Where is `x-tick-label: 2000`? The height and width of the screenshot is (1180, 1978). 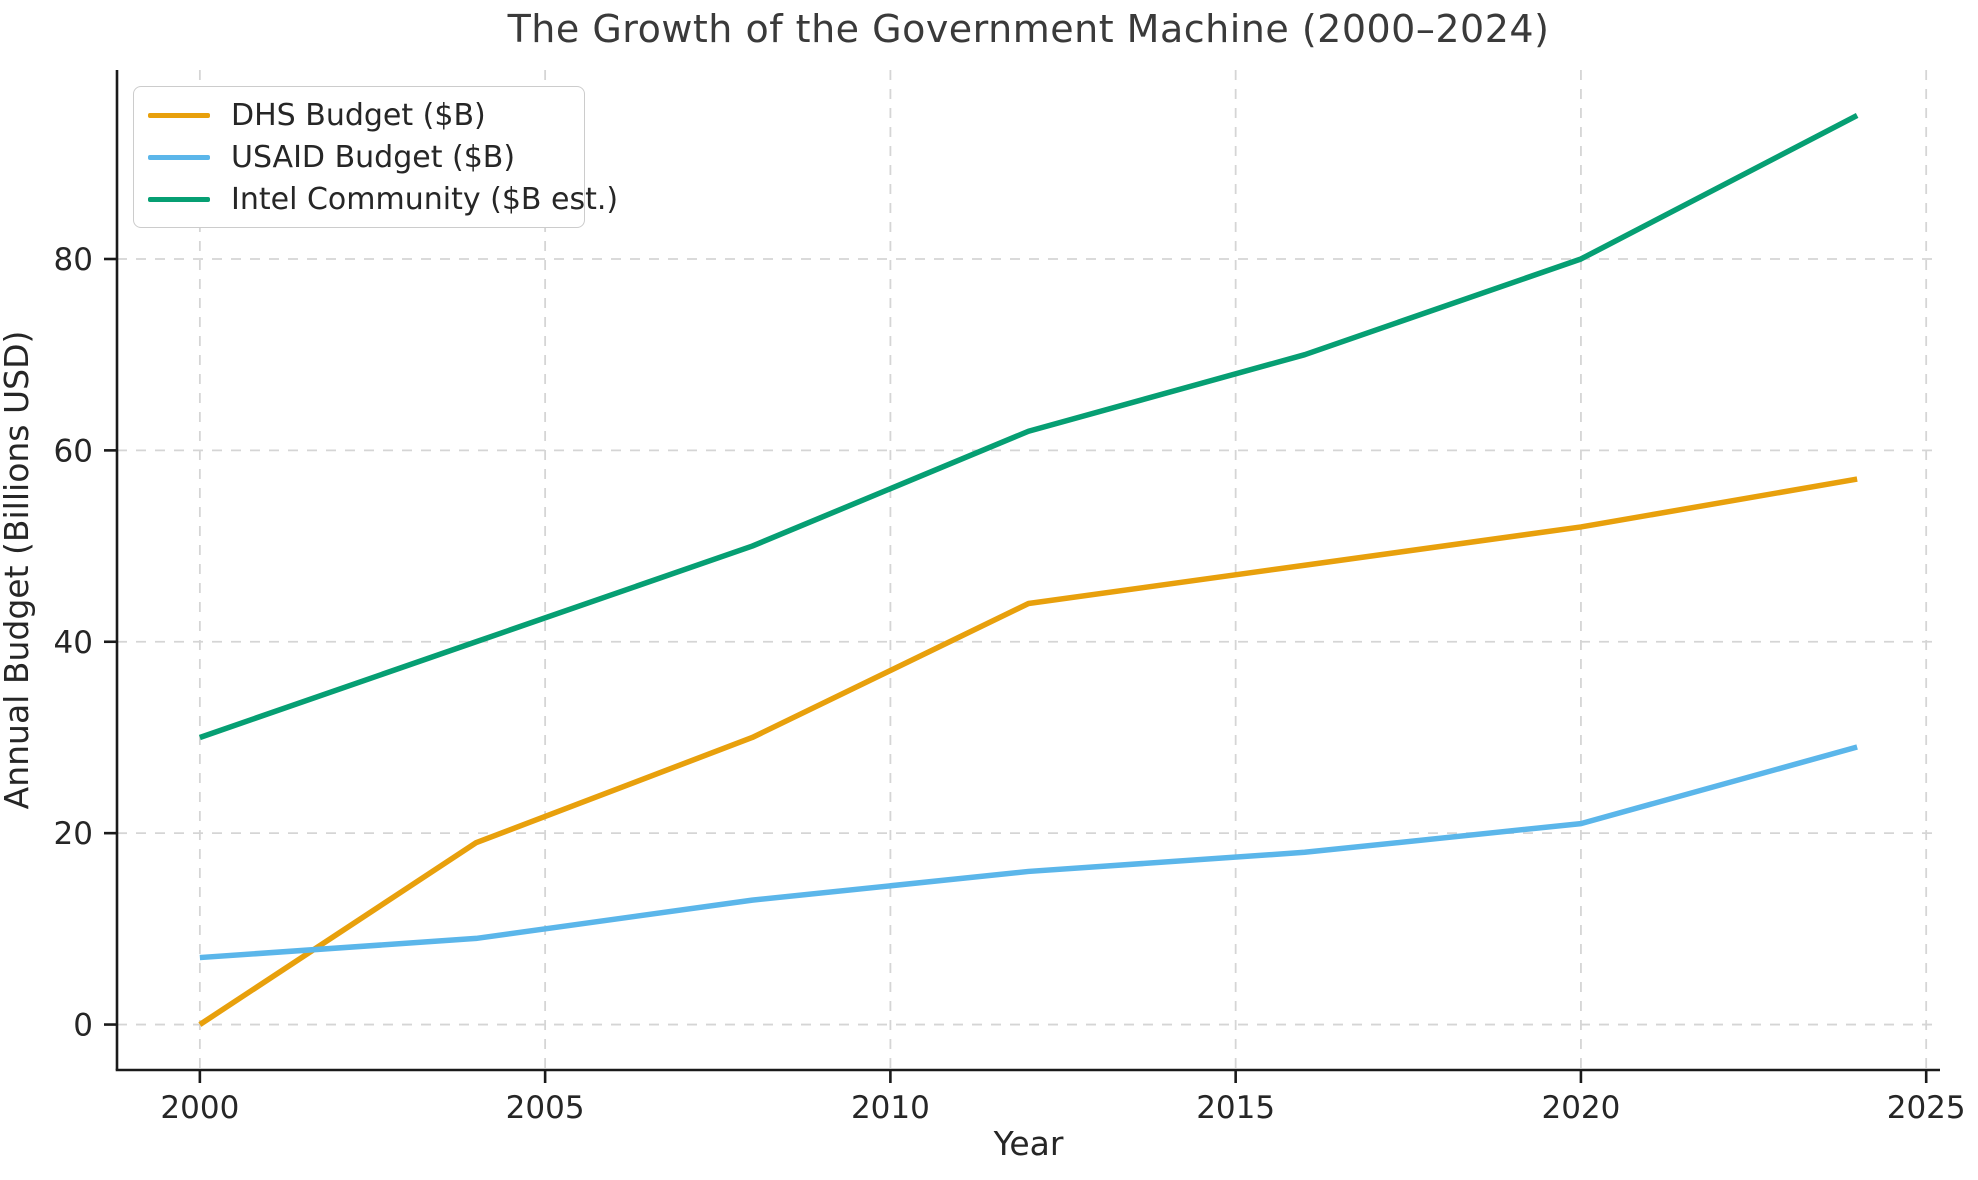
x-tick-label: 2000 is located at coordinates (199, 1108).